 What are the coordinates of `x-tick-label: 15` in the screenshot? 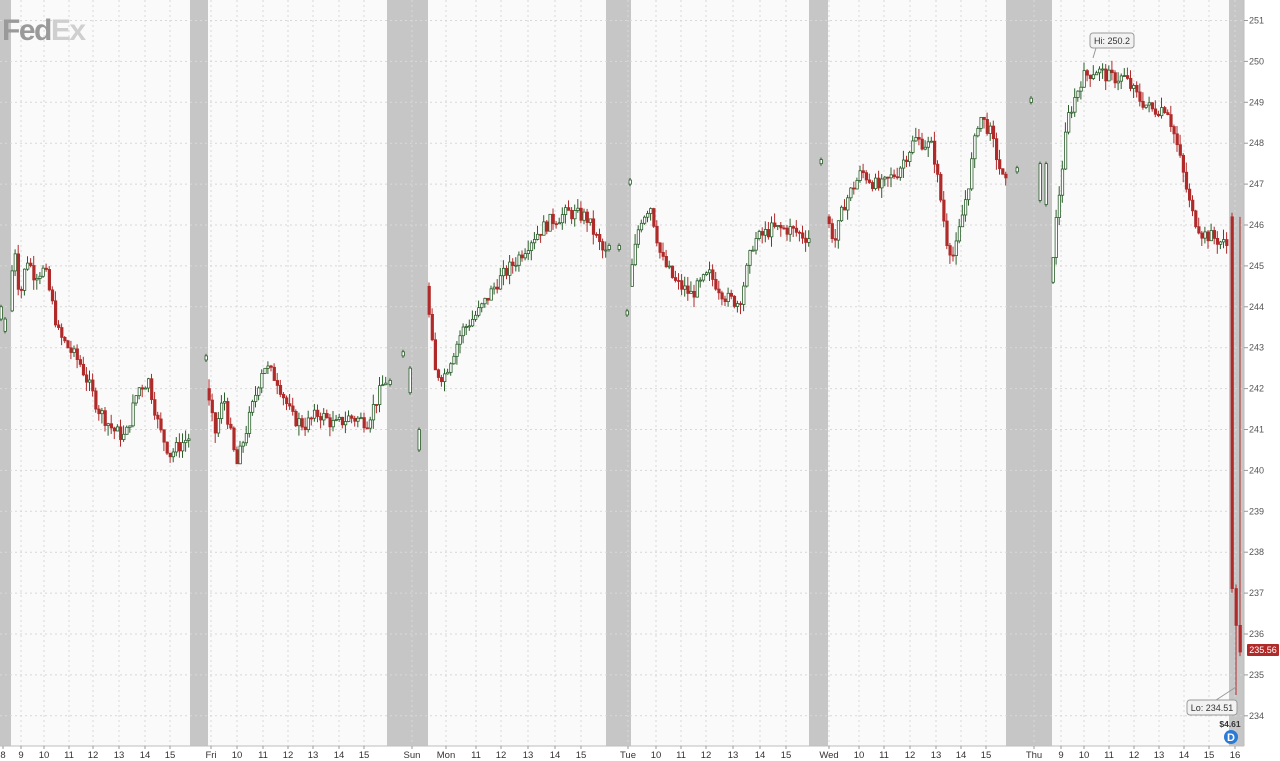 It's located at (581, 755).